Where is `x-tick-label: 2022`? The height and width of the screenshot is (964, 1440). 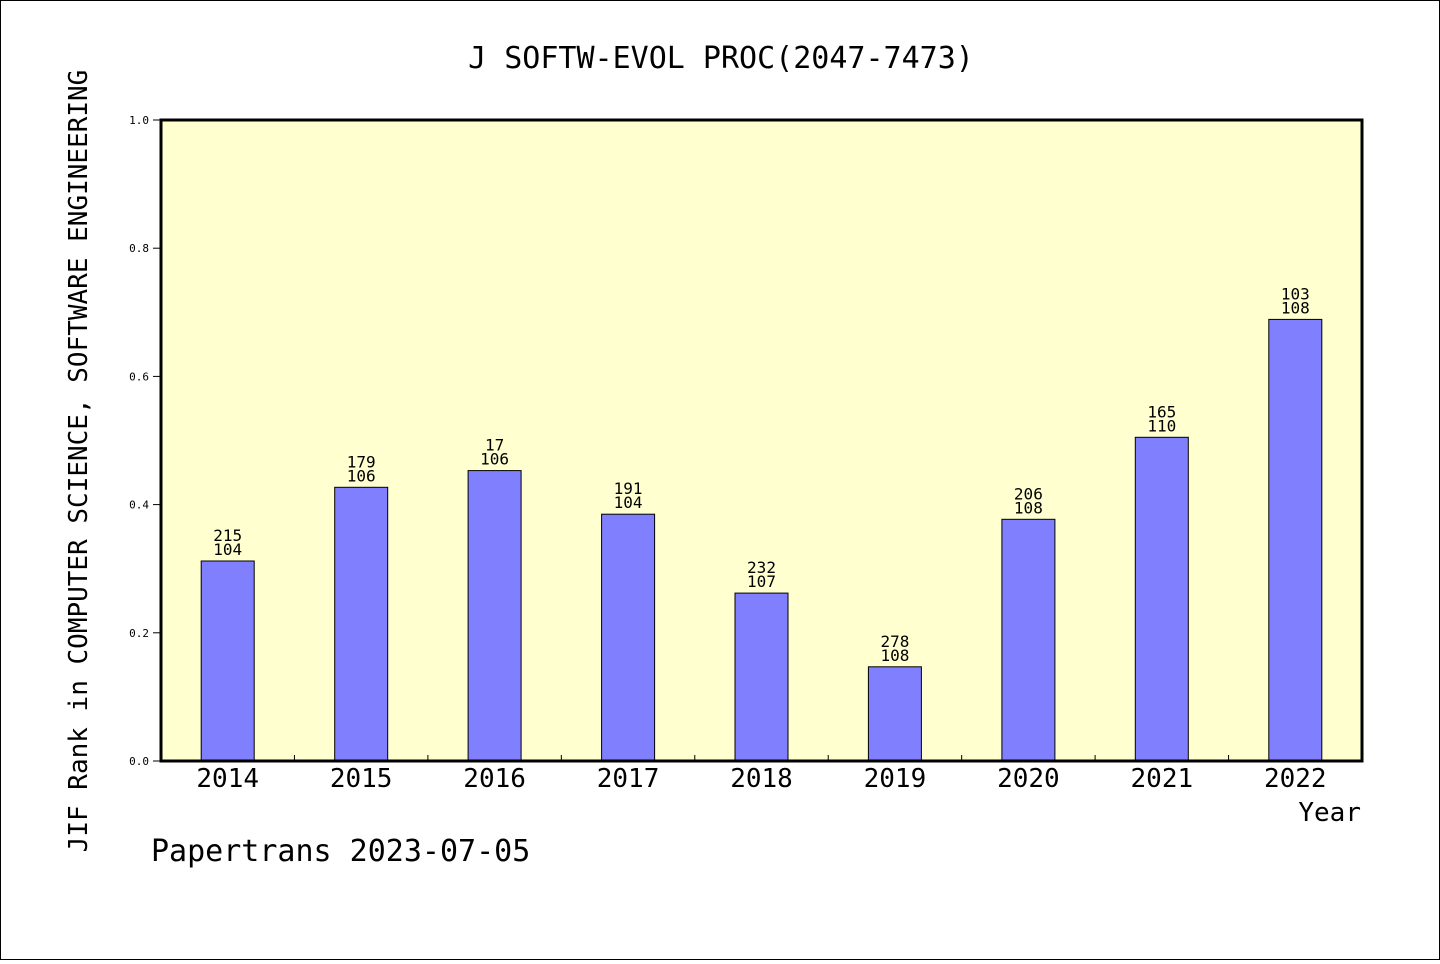
x-tick-label: 2022 is located at coordinates (1295, 779).